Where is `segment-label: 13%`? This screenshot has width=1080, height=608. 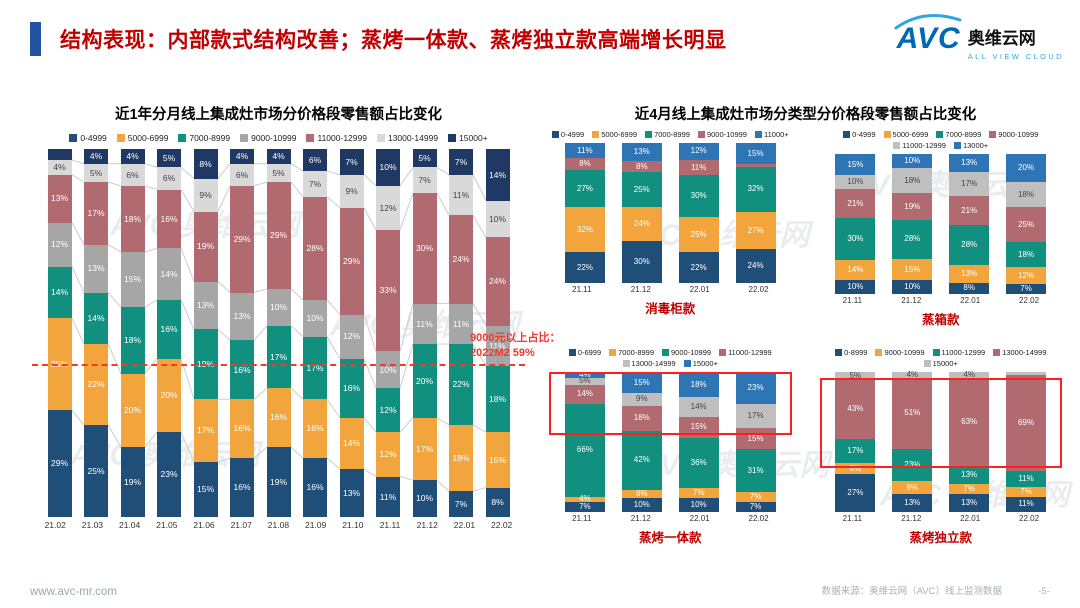
segment-label: 13% is located at coordinates (351, 492).